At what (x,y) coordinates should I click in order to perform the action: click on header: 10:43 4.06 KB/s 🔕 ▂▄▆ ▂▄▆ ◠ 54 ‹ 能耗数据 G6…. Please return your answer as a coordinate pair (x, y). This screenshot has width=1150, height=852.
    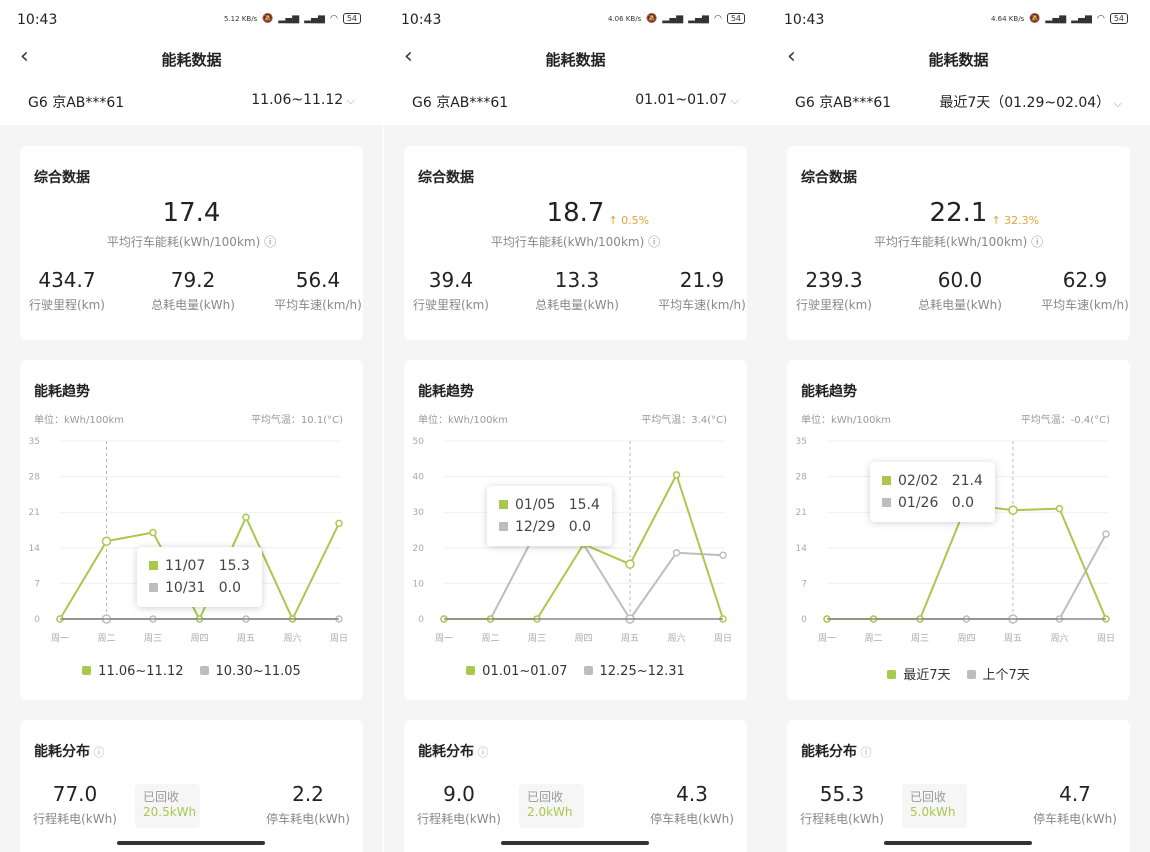
    Looking at the image, I should click on (575, 62).